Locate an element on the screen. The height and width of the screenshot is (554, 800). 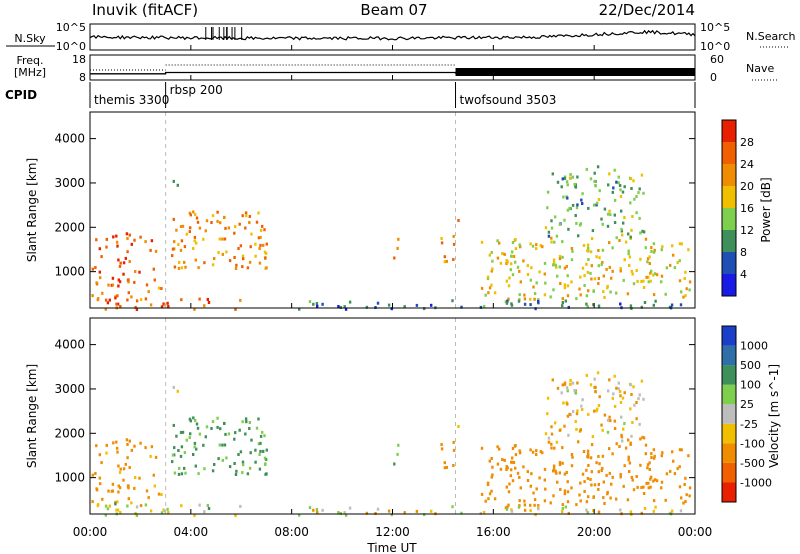
freq-label: Freq. is located at coordinates (29, 60).